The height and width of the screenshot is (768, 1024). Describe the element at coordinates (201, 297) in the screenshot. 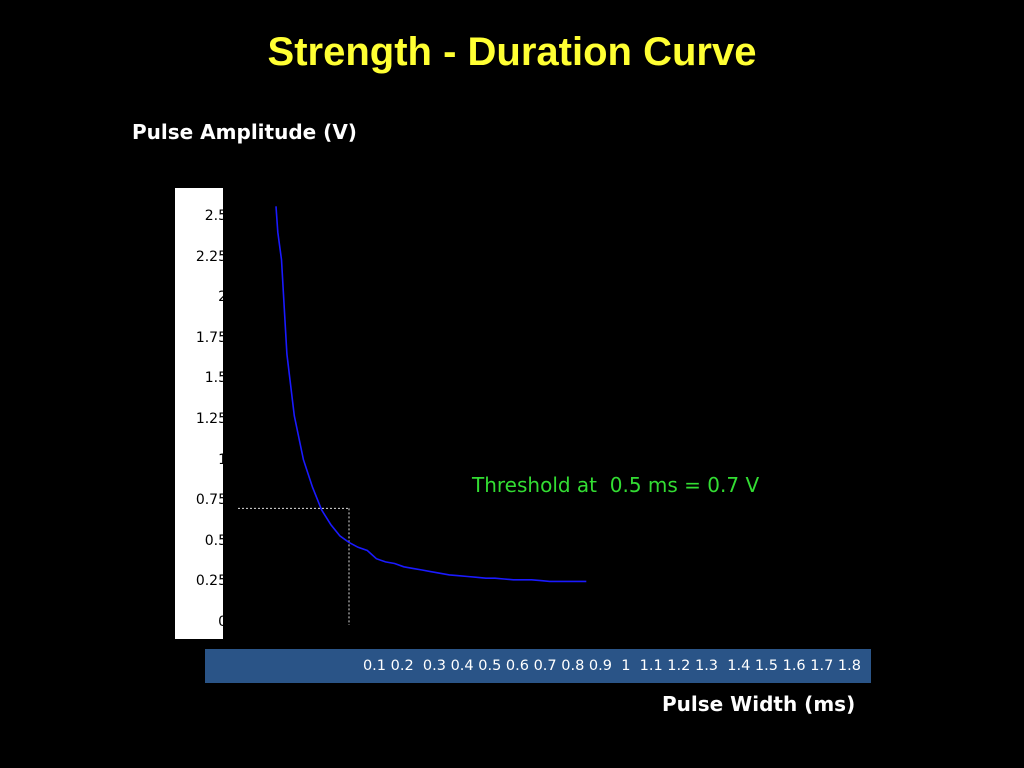

I see `y-tick-label: 2` at that location.